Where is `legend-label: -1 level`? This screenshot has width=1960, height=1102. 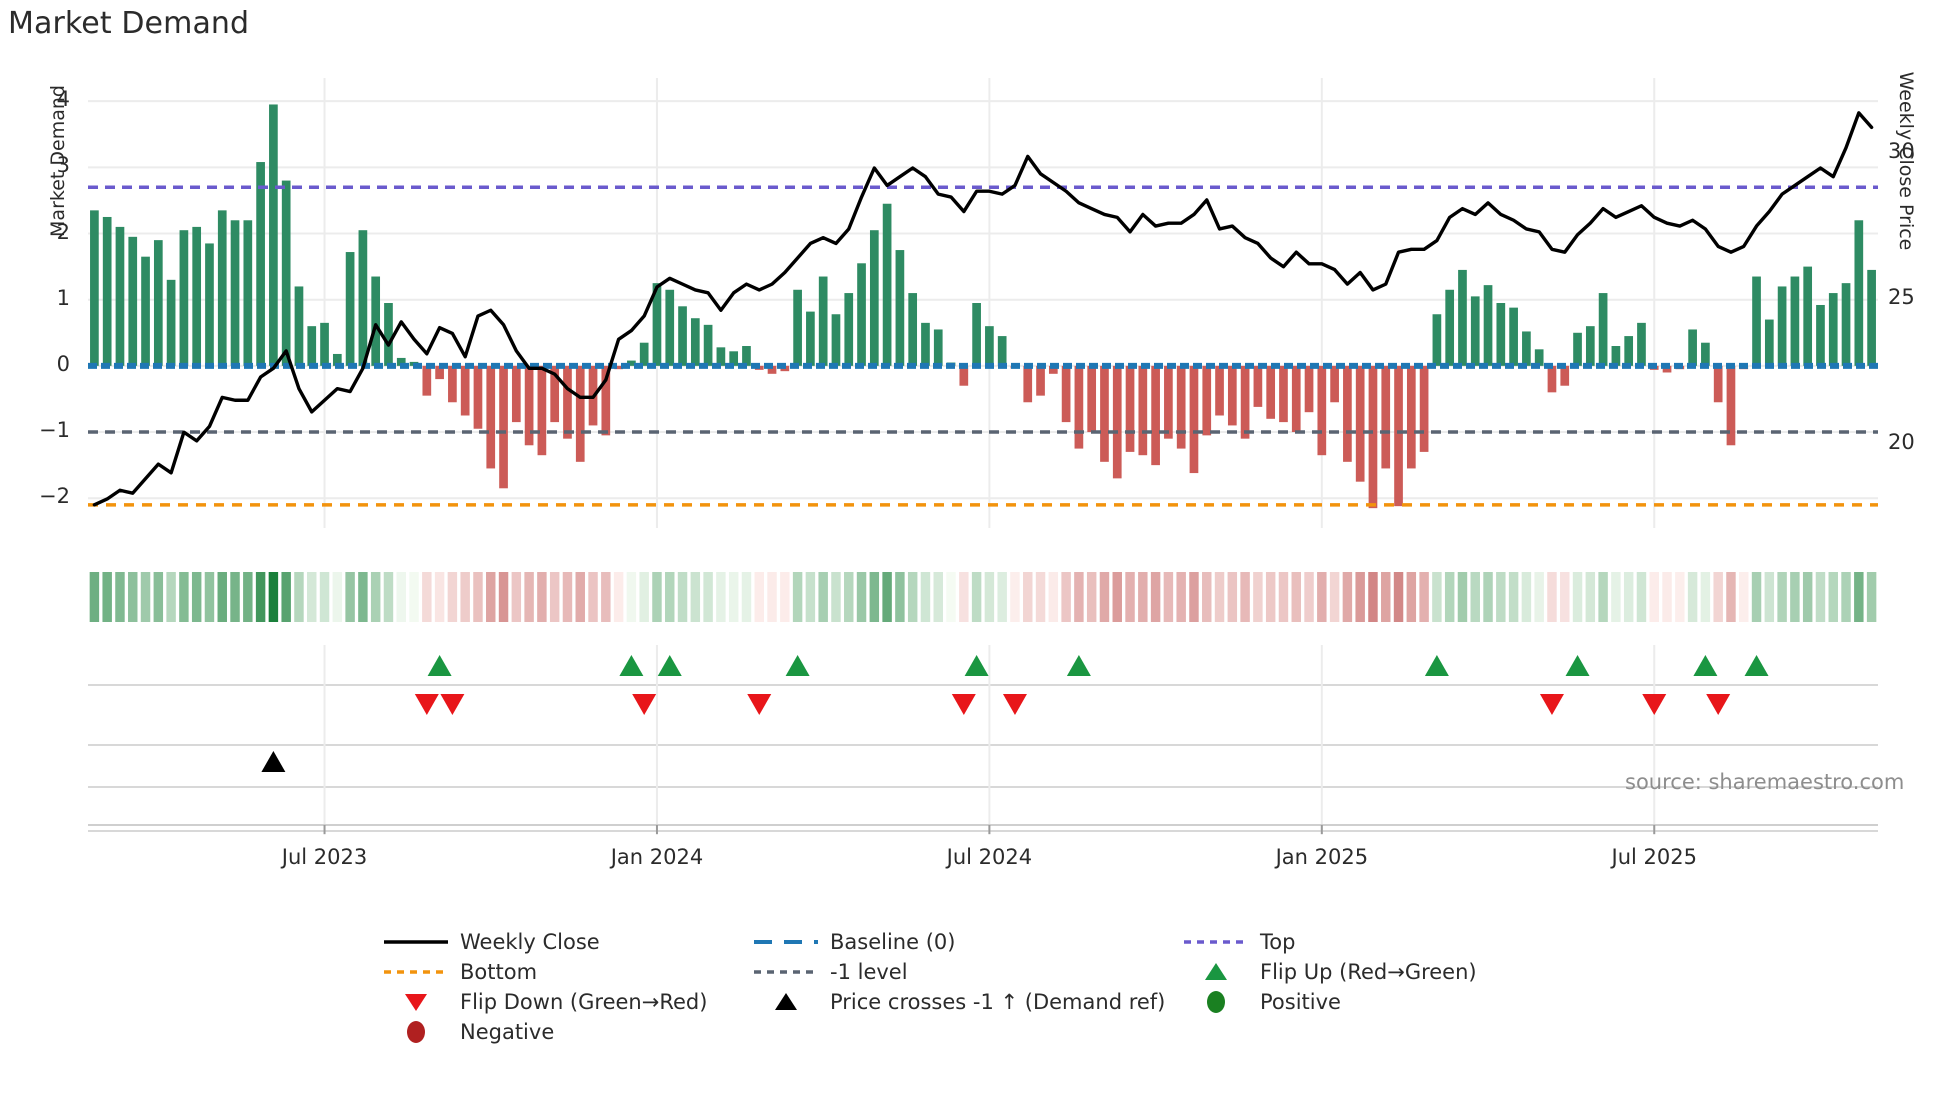 legend-label: -1 level is located at coordinates (869, 972).